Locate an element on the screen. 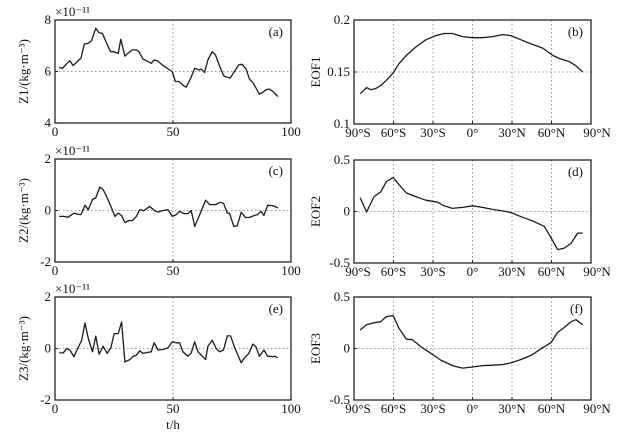 The height and width of the screenshot is (437, 636). panel-label: (f) is located at coordinates (576, 308).